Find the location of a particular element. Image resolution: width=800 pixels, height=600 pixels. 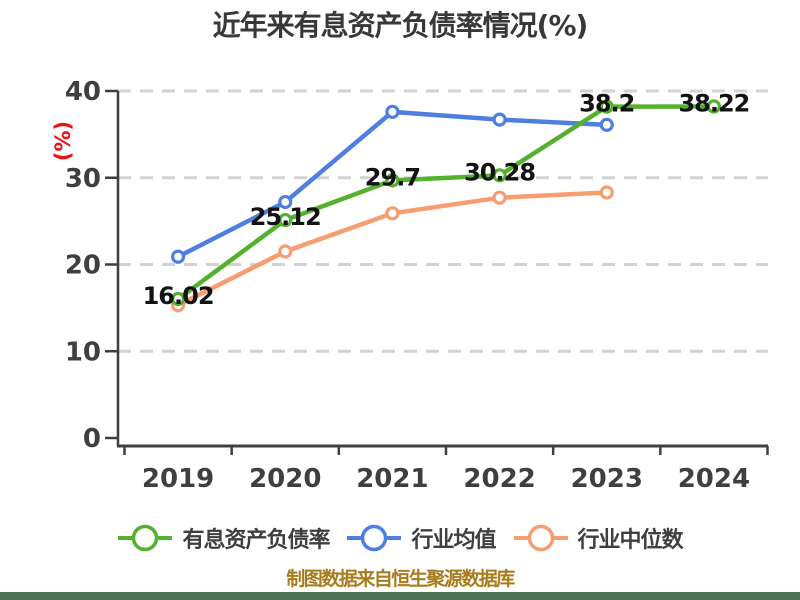

x-tick-label: 2021 is located at coordinates (392, 479).